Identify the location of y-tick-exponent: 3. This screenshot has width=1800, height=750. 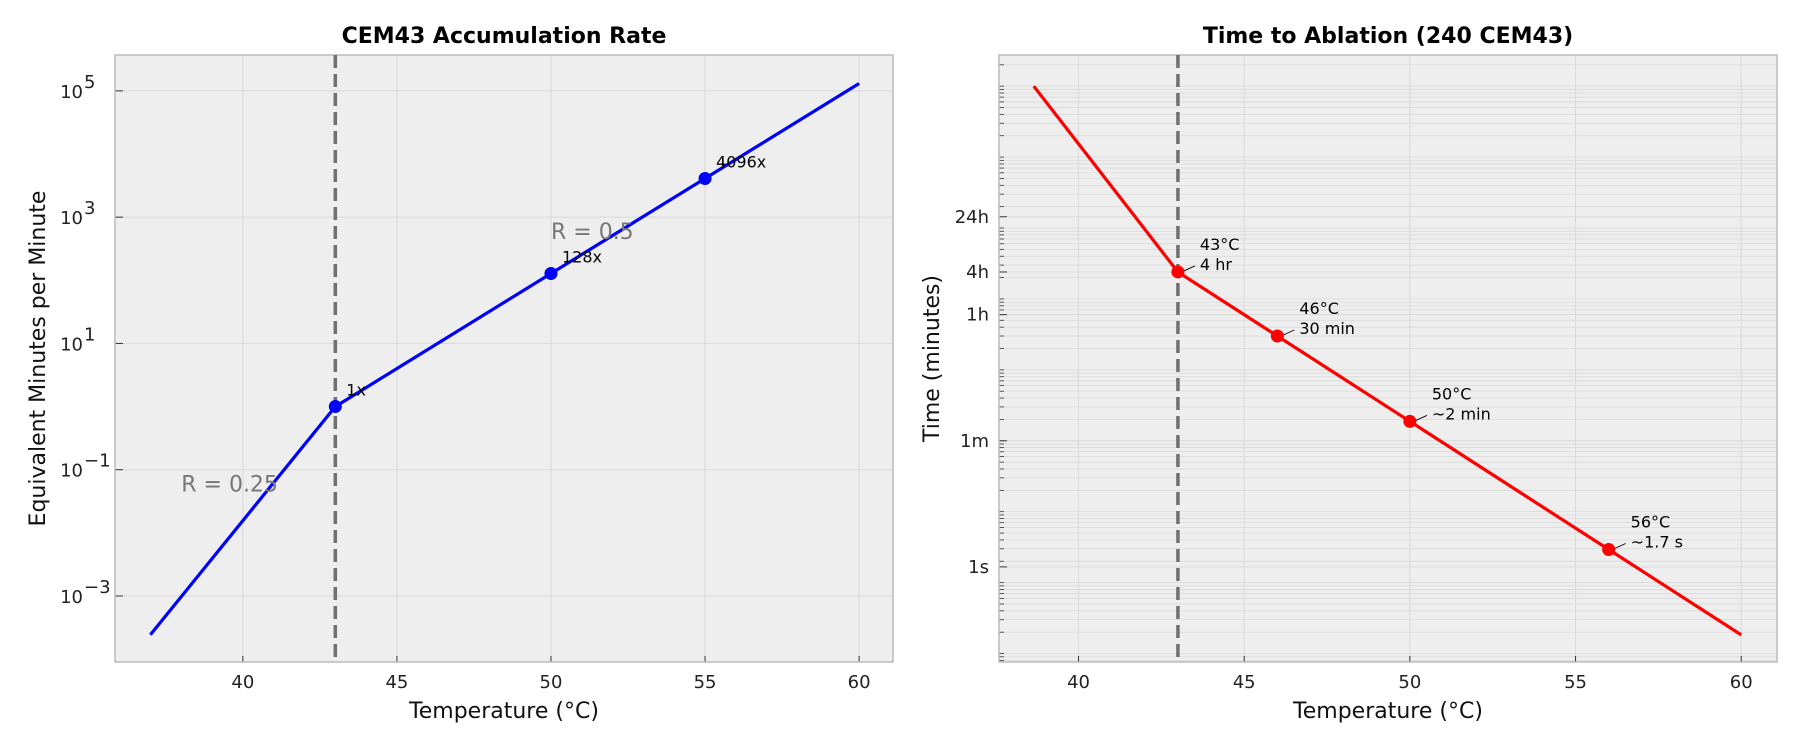
(89, 208).